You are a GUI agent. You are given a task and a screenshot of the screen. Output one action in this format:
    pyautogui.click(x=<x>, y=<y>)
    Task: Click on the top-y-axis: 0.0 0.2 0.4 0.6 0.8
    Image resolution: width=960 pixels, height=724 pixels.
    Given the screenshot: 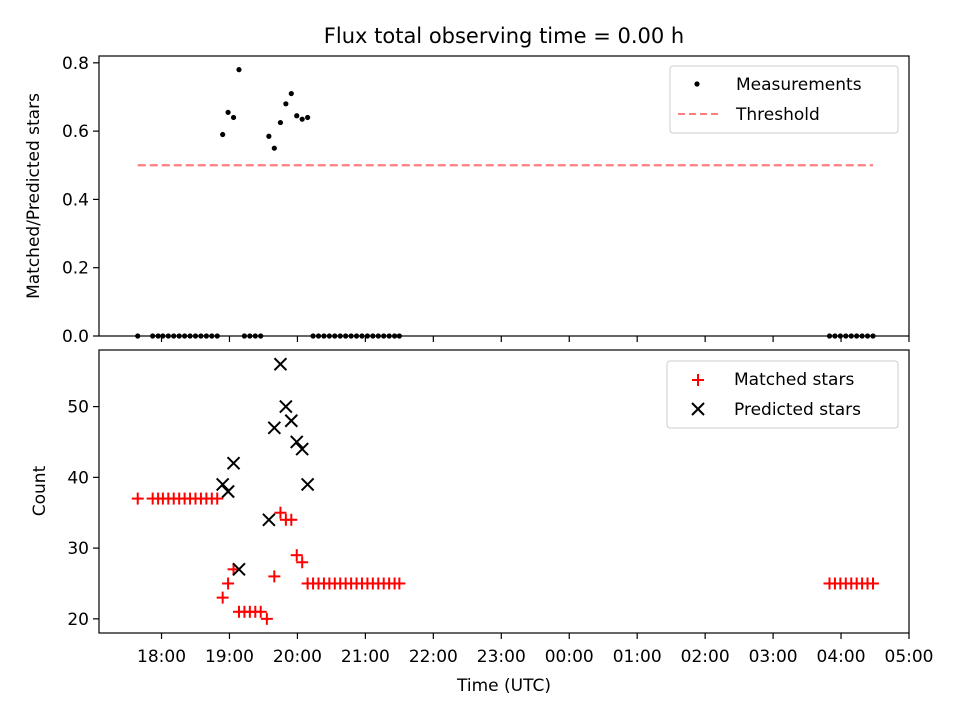 What is the action you would take?
    pyautogui.click(x=80, y=200)
    